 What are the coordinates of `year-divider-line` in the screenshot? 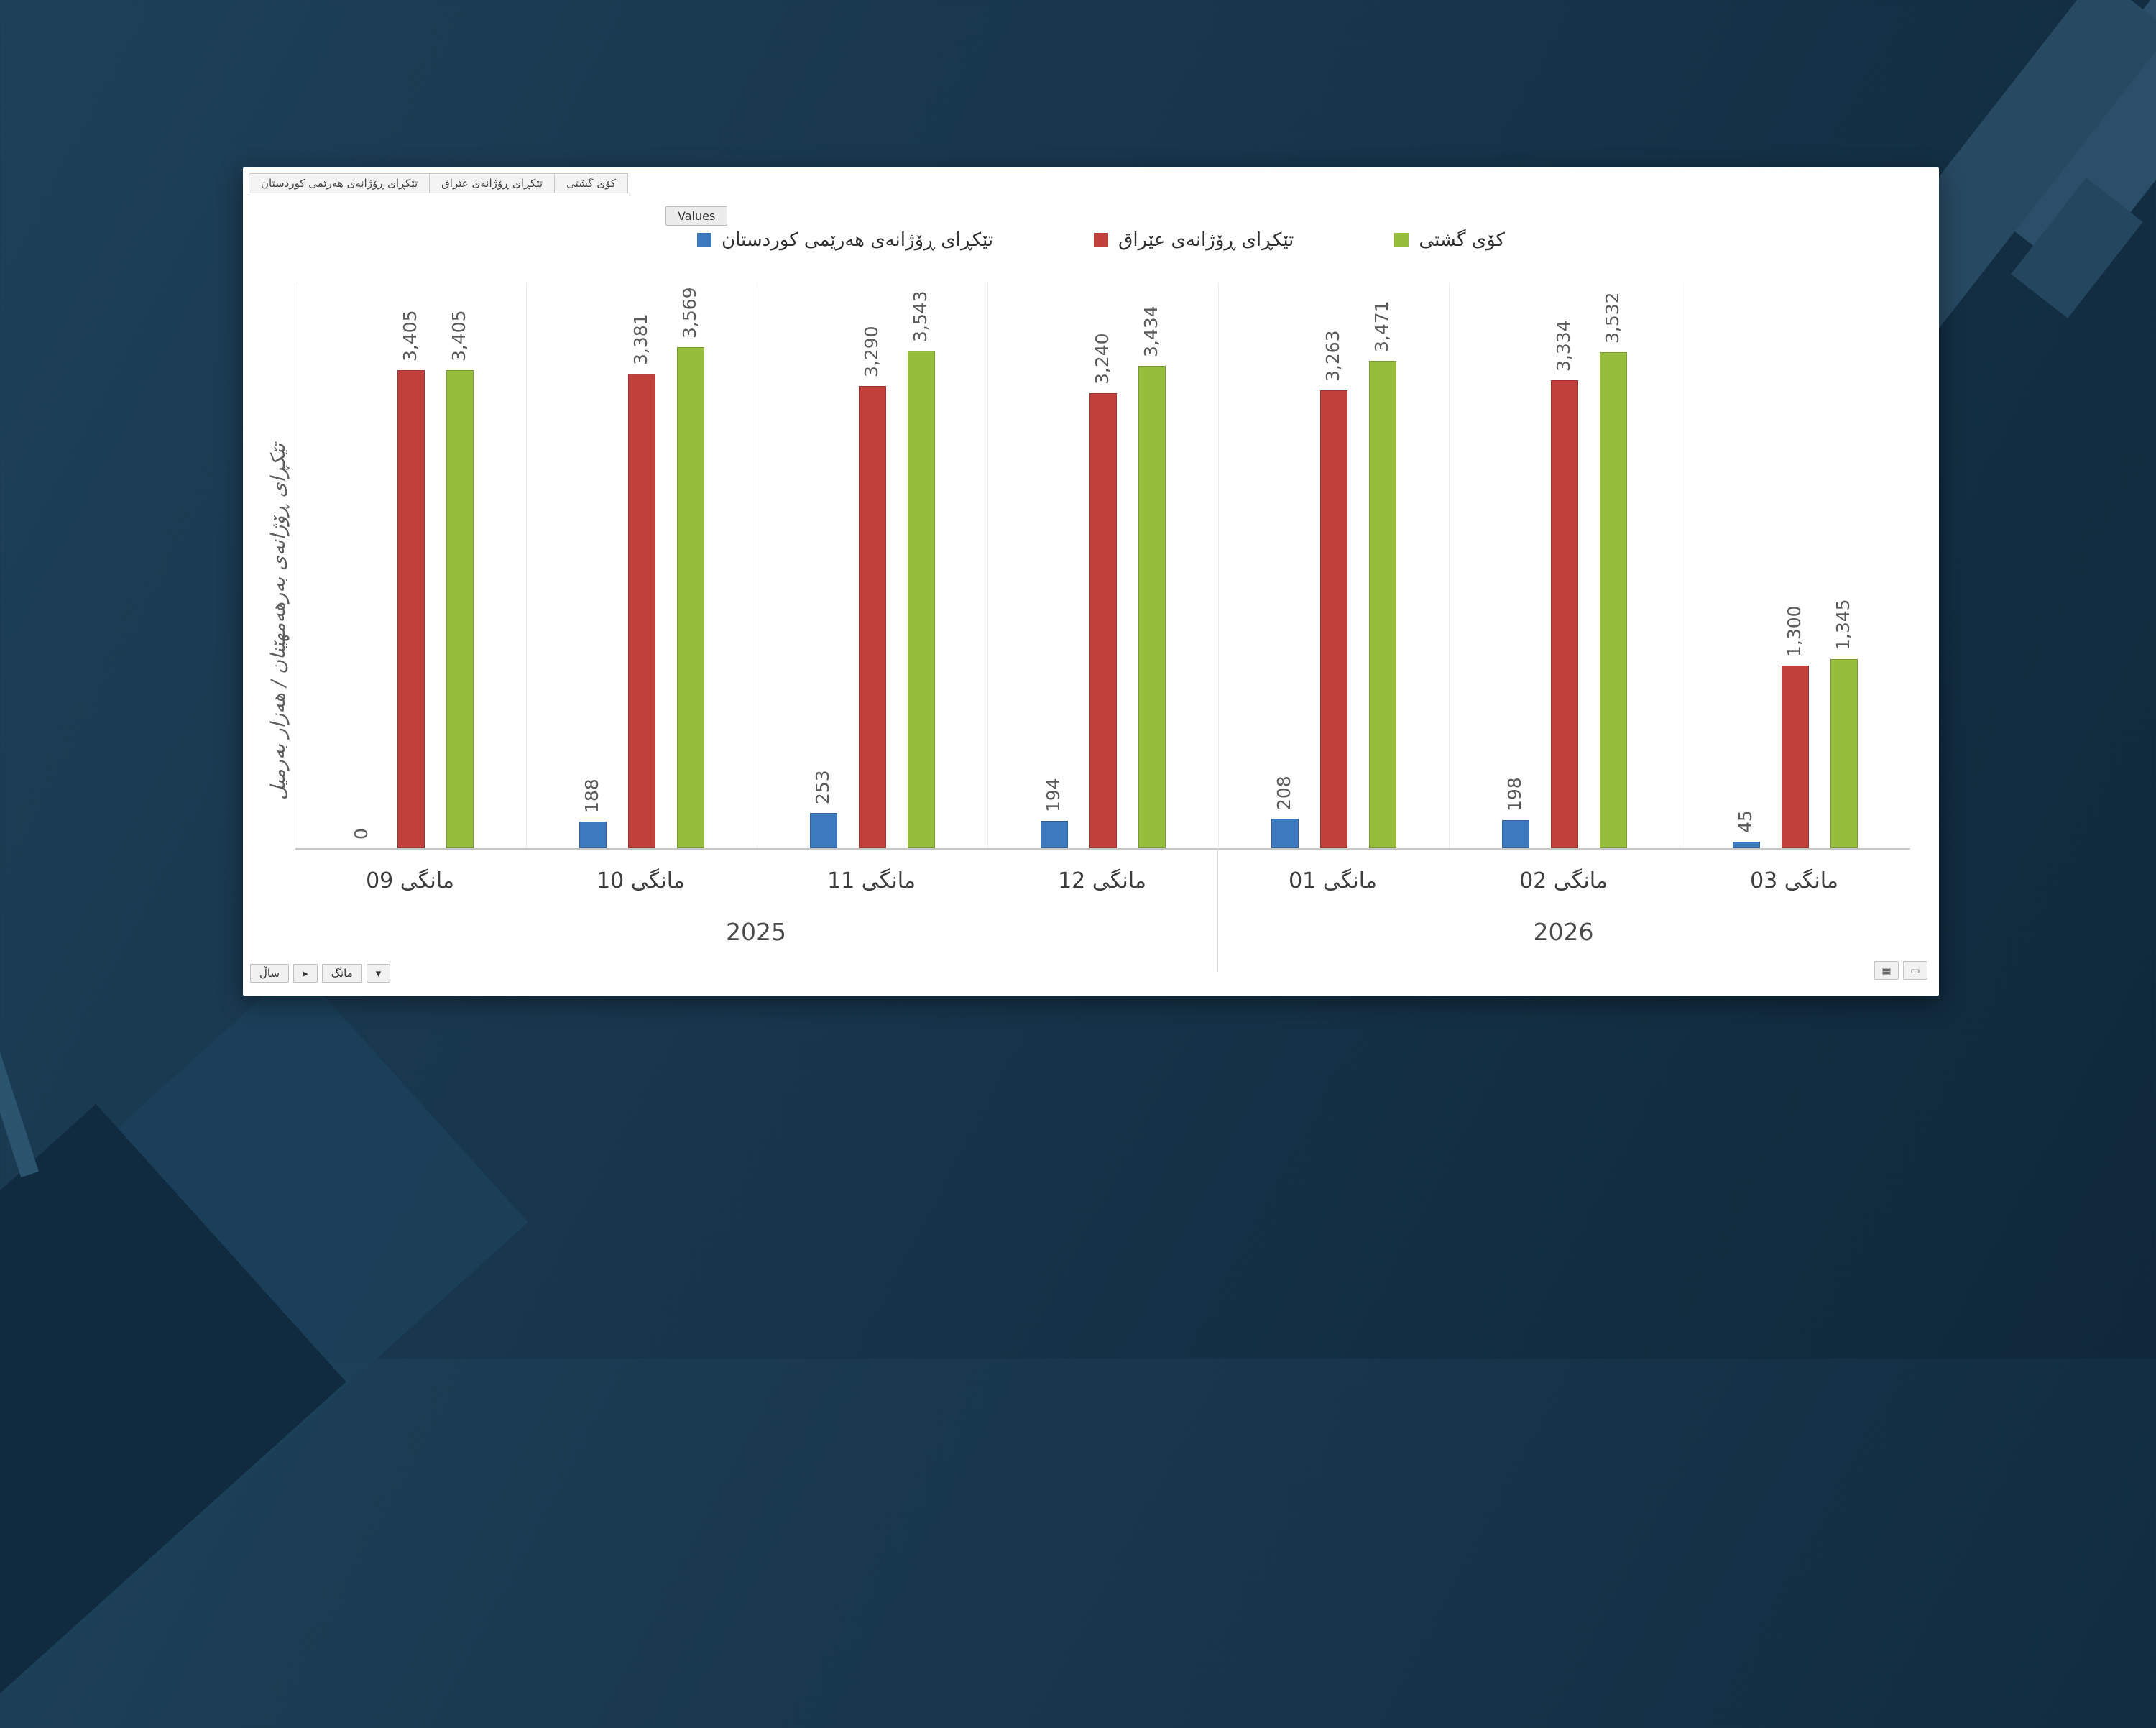 It's located at (1217, 910).